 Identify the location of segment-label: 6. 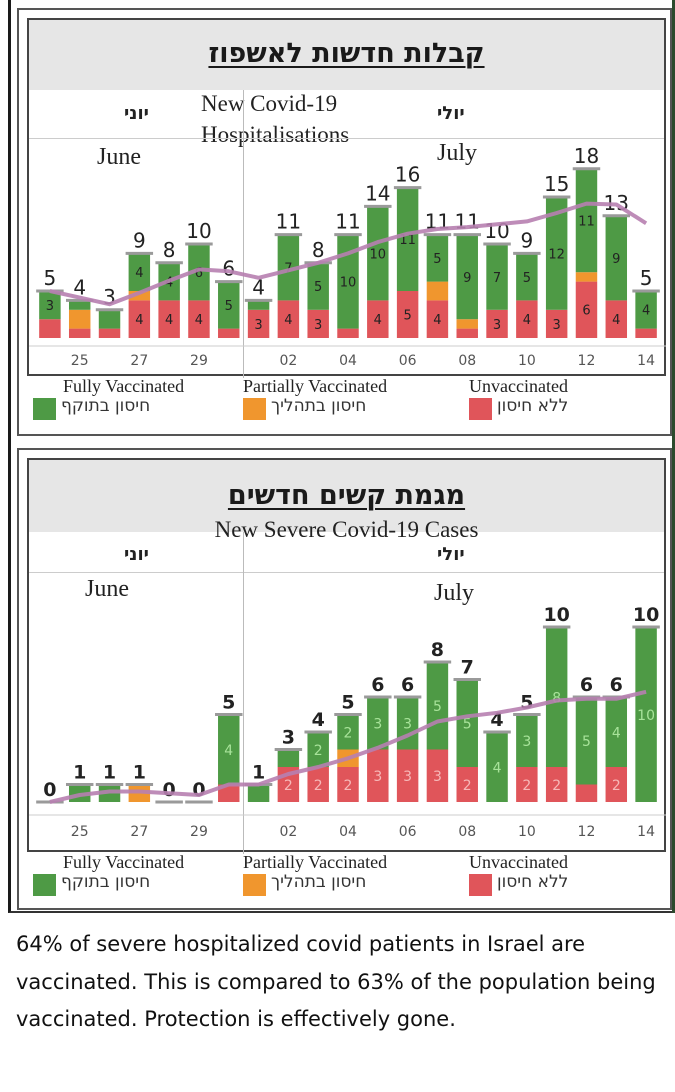
(586, 311).